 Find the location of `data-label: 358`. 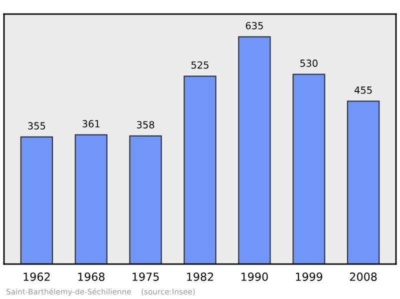

data-label: 358 is located at coordinates (145, 124).